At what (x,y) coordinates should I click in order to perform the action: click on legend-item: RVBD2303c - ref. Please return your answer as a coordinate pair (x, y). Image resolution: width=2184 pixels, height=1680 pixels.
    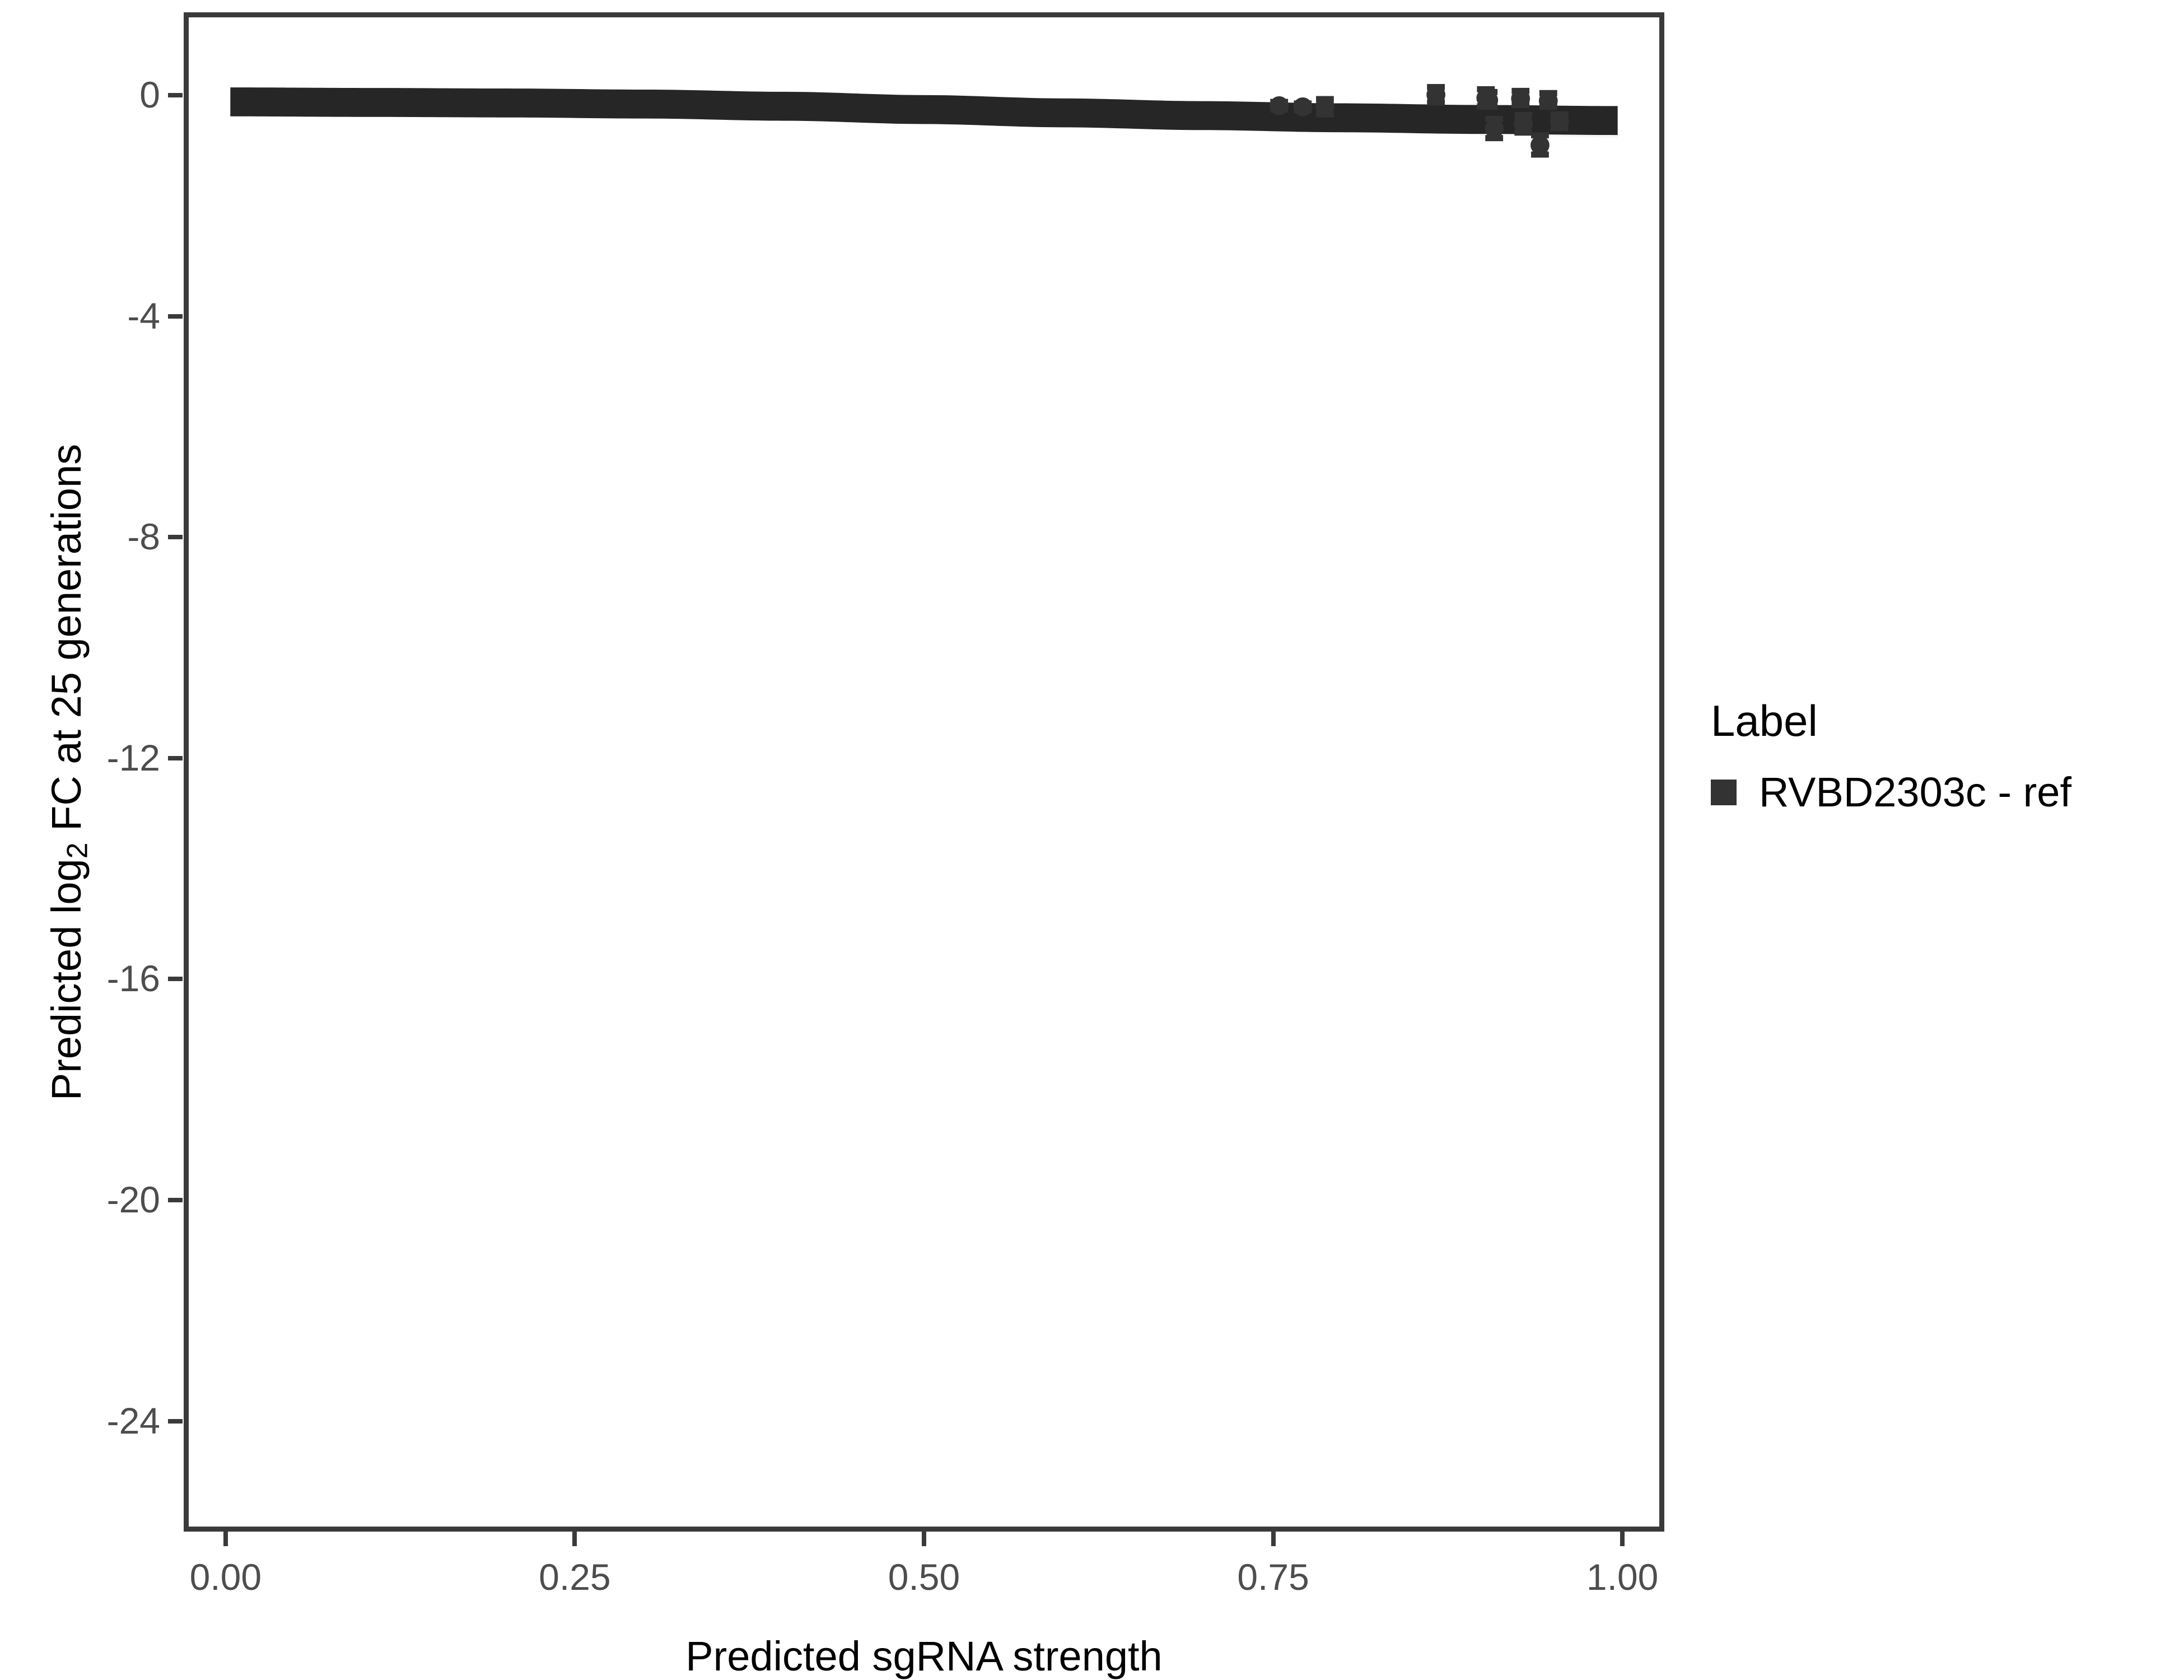
    Looking at the image, I should click on (1935, 793).